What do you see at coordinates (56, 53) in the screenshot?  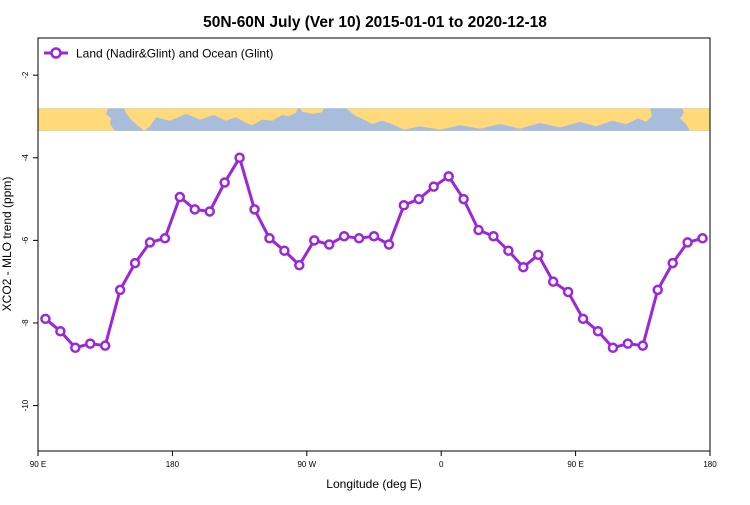 I see `legend-marker-swatch` at bounding box center [56, 53].